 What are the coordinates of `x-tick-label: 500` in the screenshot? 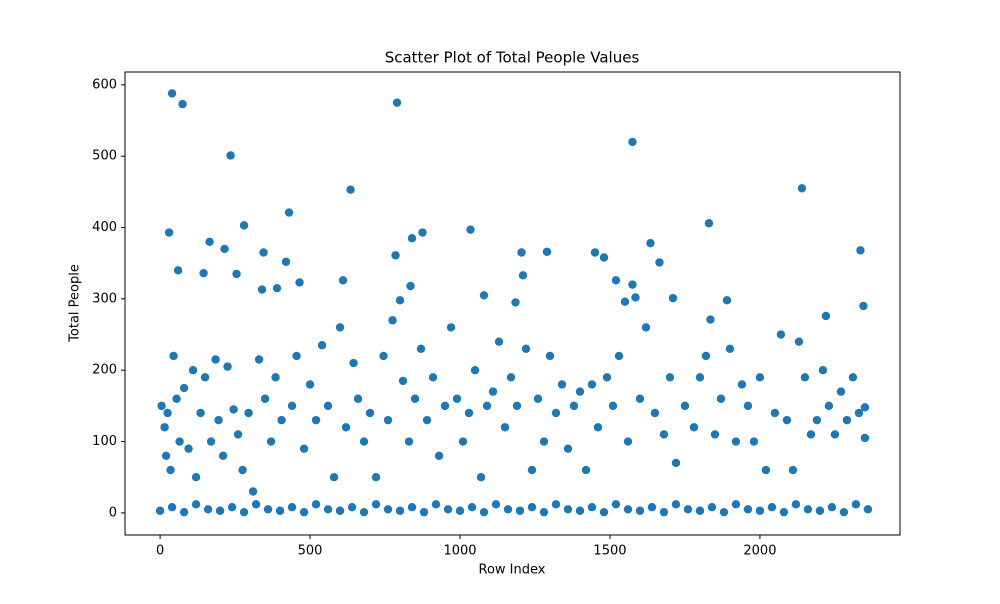 It's located at (310, 551).